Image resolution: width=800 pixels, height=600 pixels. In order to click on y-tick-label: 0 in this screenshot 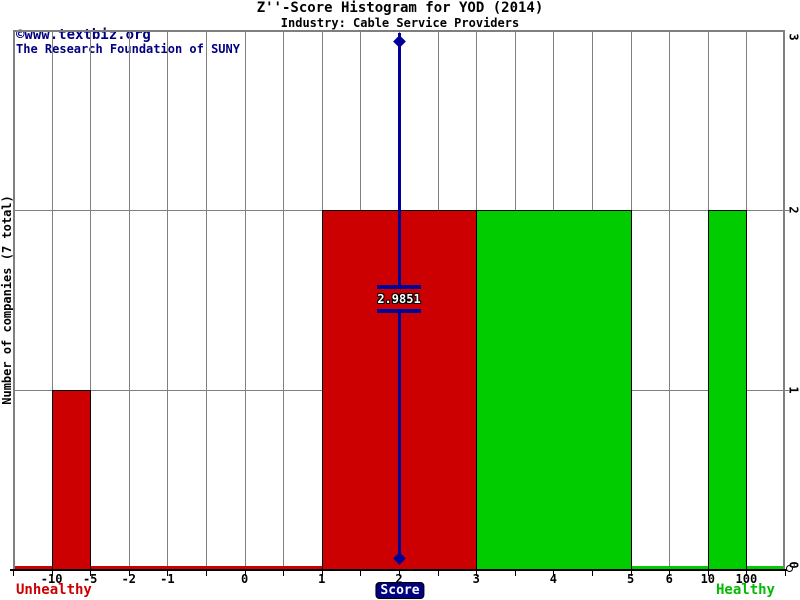, I will do `click(793, 565)`.